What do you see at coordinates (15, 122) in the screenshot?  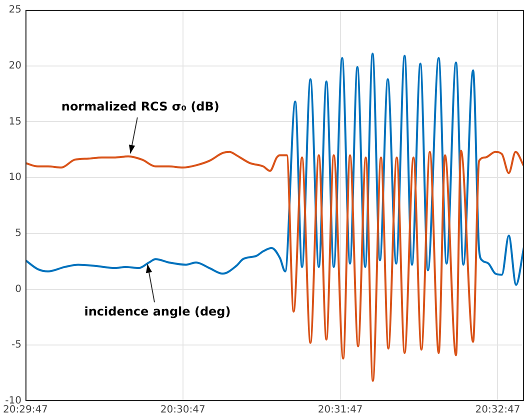 I see `y-tick-label: 15` at bounding box center [15, 122].